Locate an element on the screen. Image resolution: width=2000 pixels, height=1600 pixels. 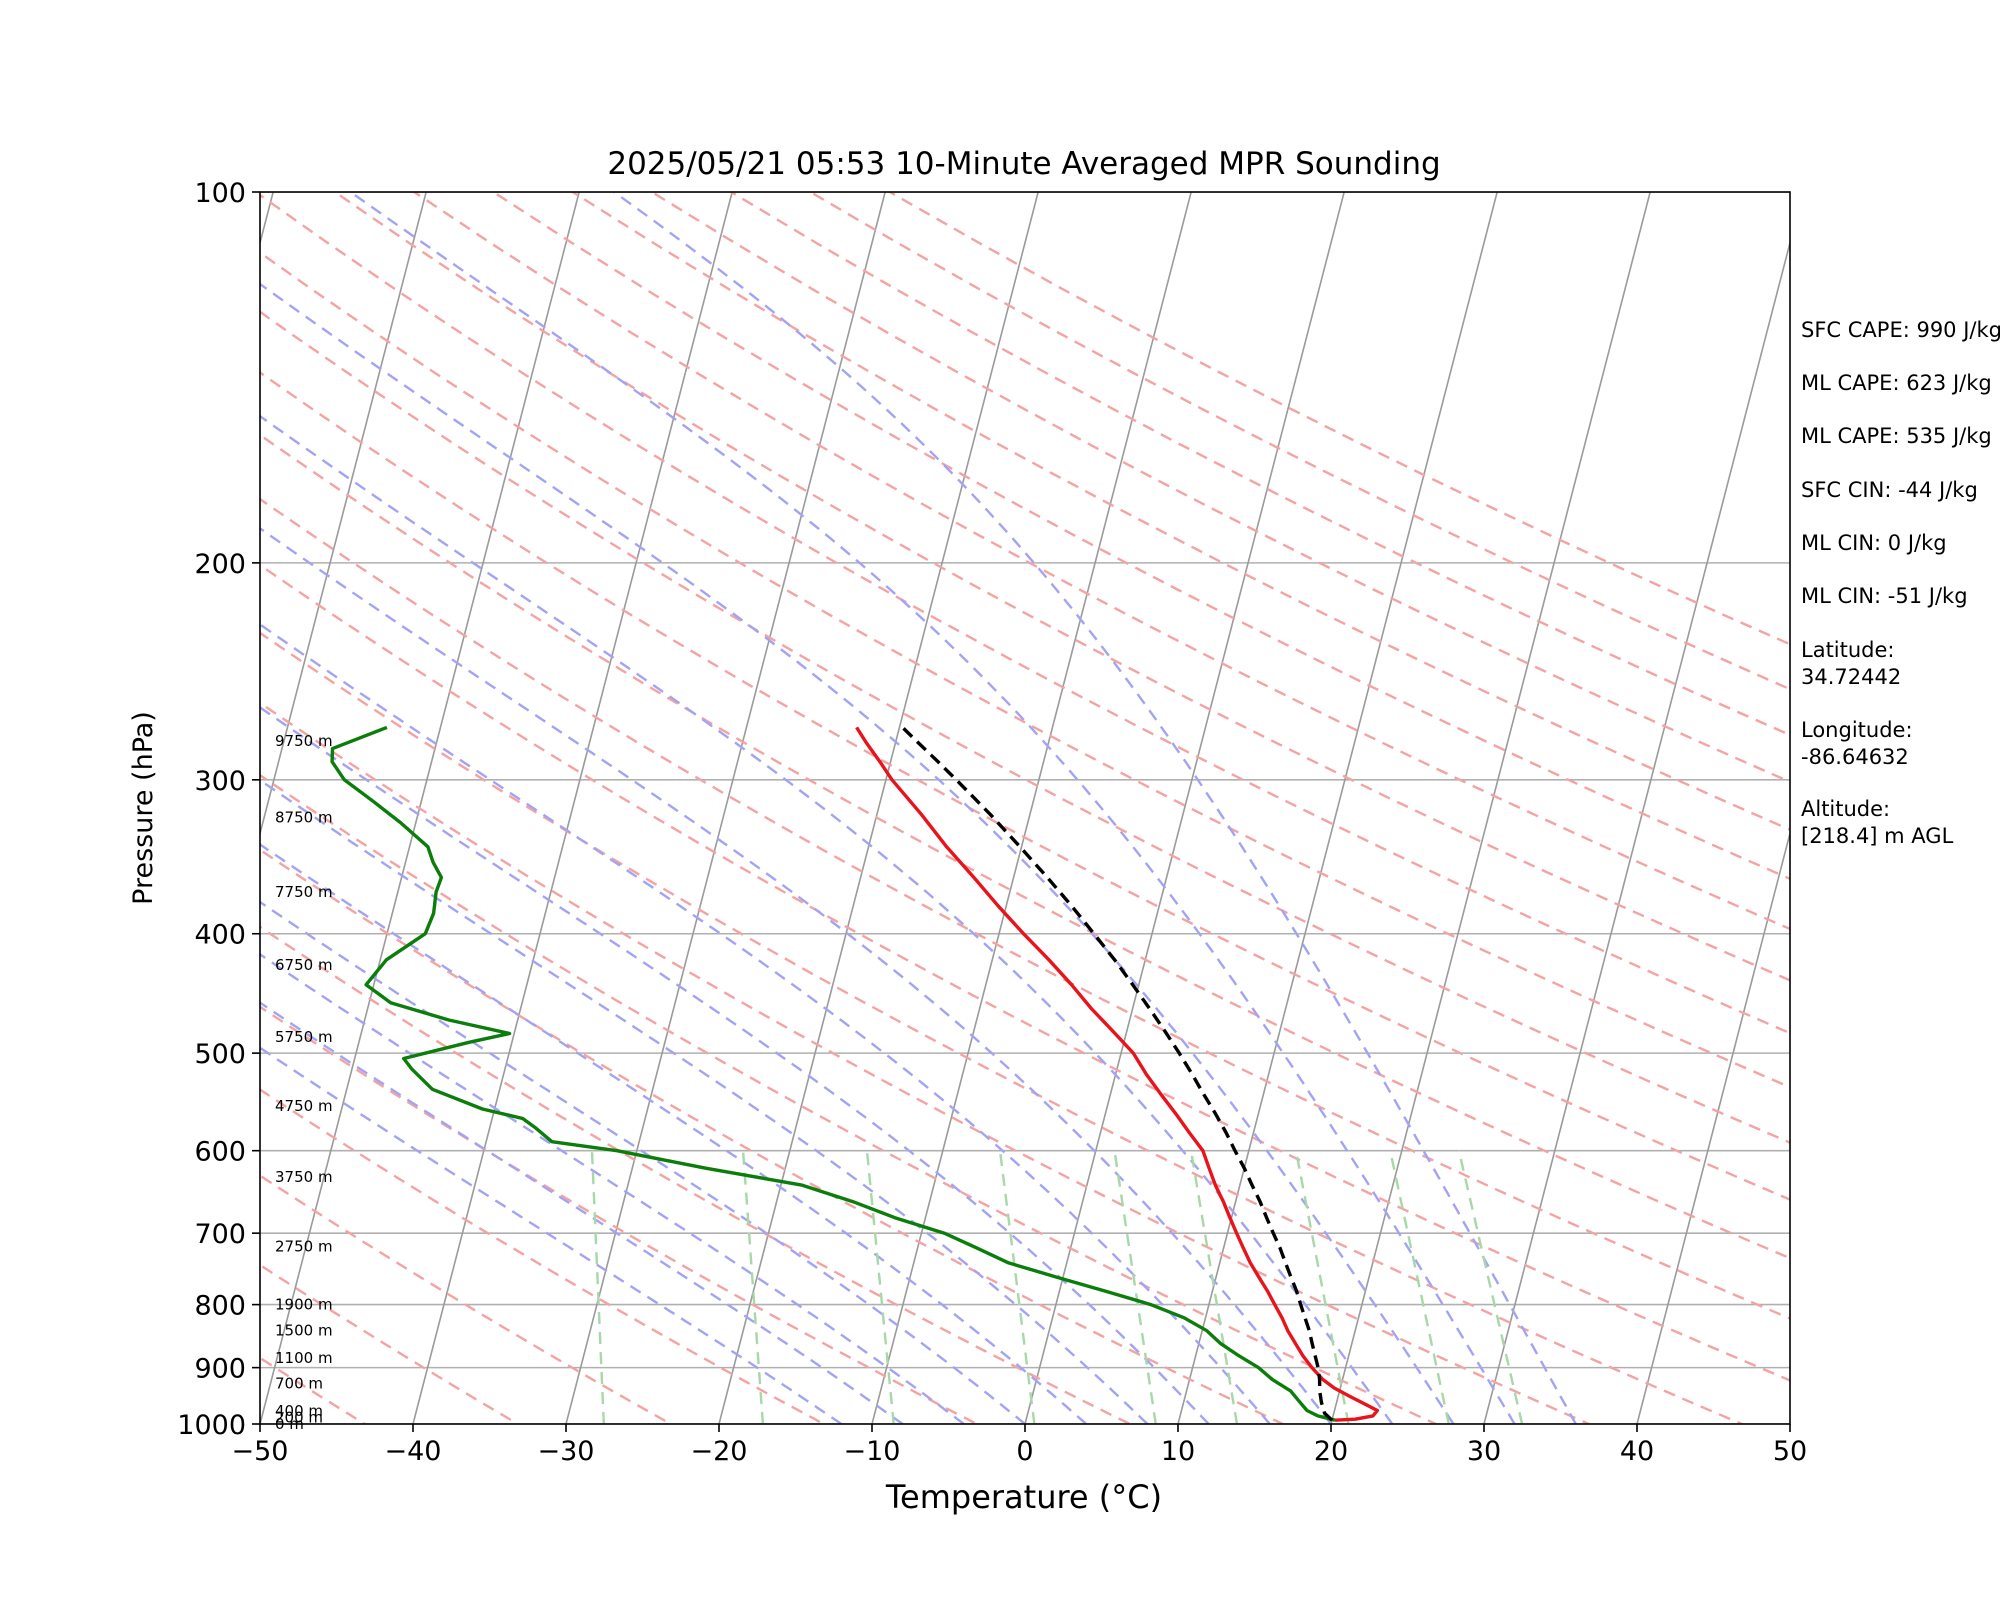
height-label: 700 m is located at coordinates (299, 1383).